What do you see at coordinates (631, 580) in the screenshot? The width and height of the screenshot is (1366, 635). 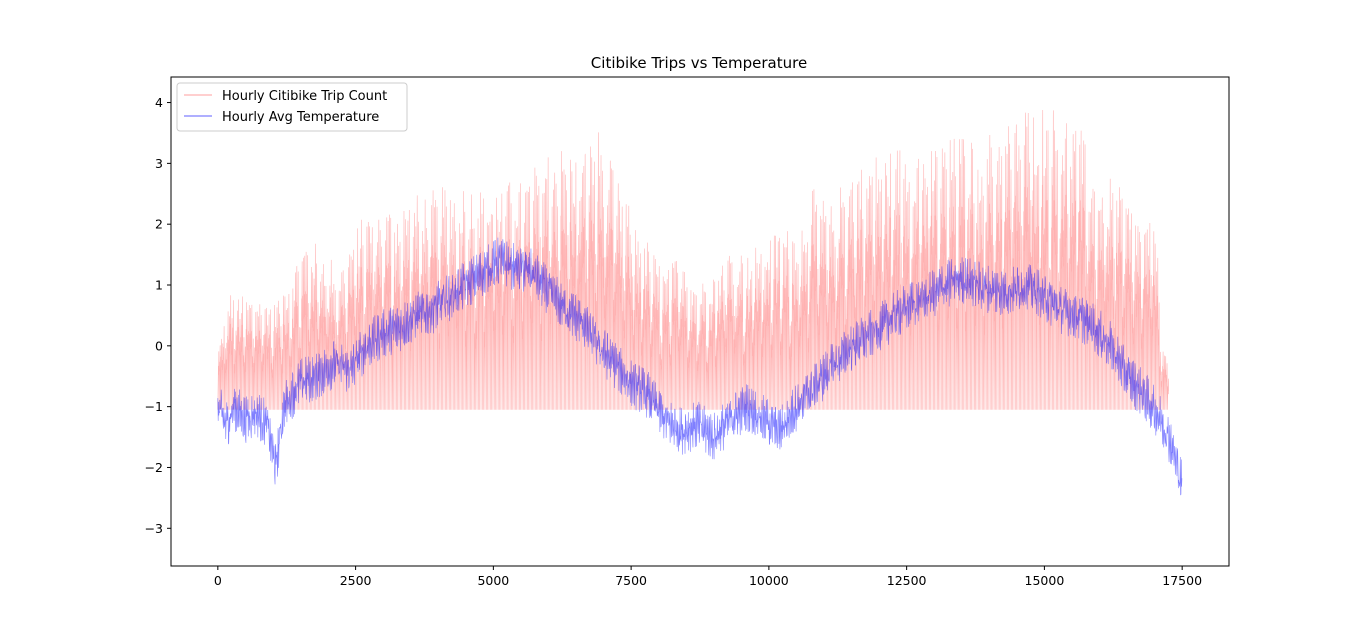 I see `x-tick-label: 7500` at bounding box center [631, 580].